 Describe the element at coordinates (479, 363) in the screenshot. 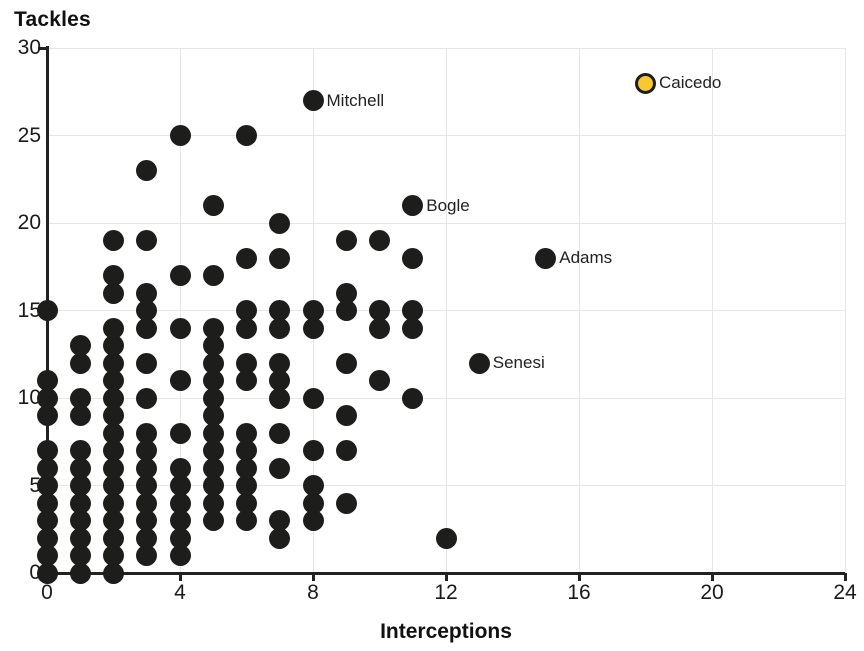

I see `data-point-senesi` at that location.